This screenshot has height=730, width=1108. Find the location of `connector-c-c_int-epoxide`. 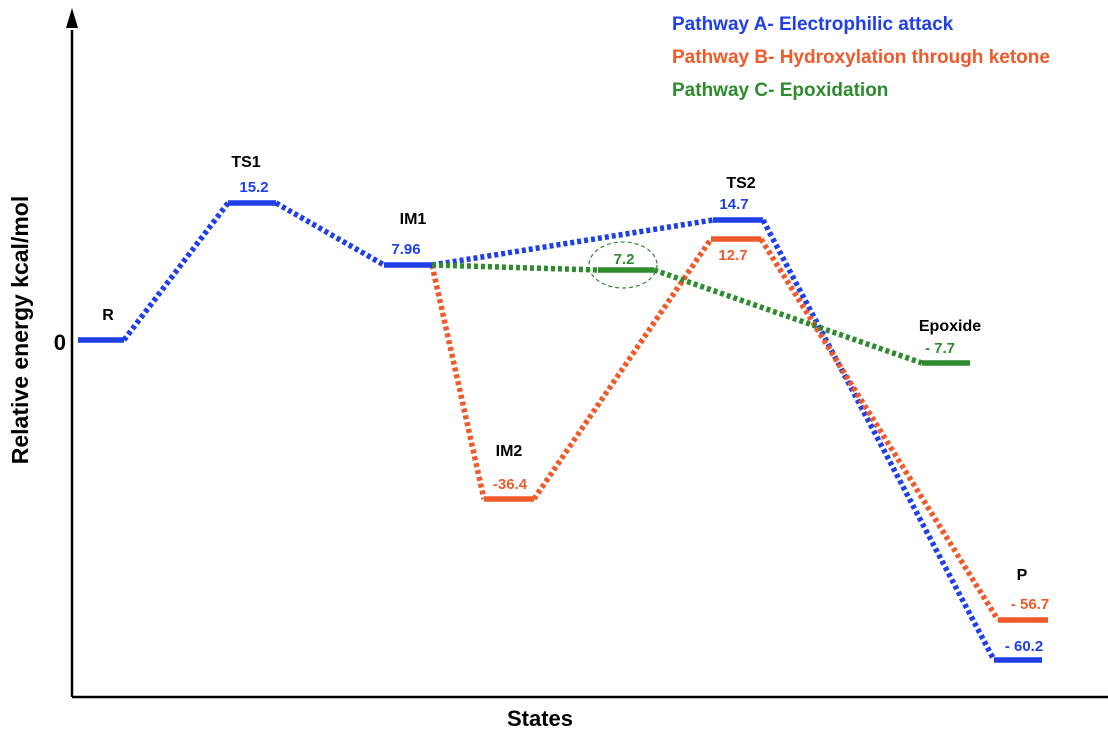

connector-c-c_int-epoxide is located at coordinates (788, 316).